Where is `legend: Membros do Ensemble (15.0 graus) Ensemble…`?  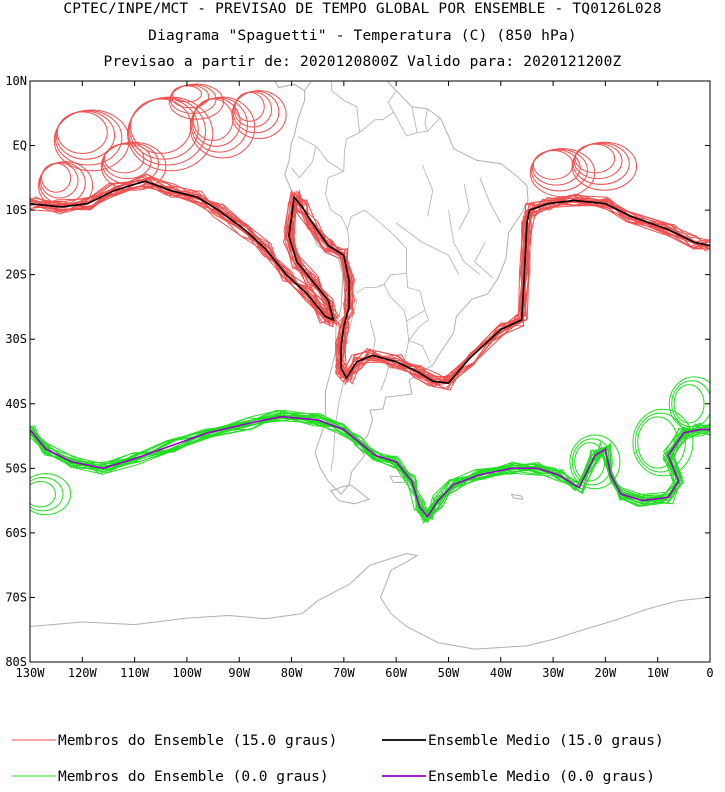
legend: Membros do Ensemble (15.0 graus) Ensemble… is located at coordinates (338, 759).